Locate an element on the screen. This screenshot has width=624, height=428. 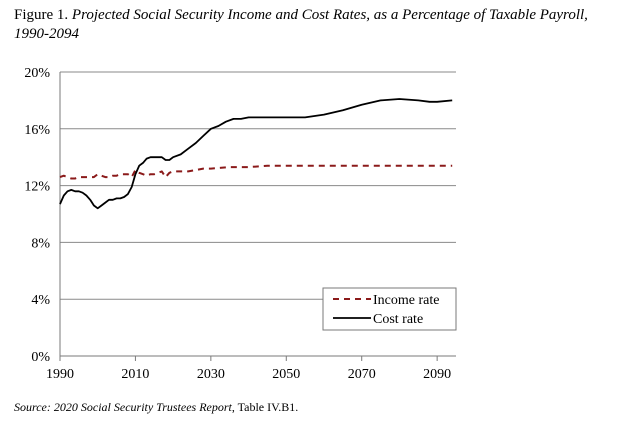
x-tick-label: 2030 is located at coordinates (211, 374).